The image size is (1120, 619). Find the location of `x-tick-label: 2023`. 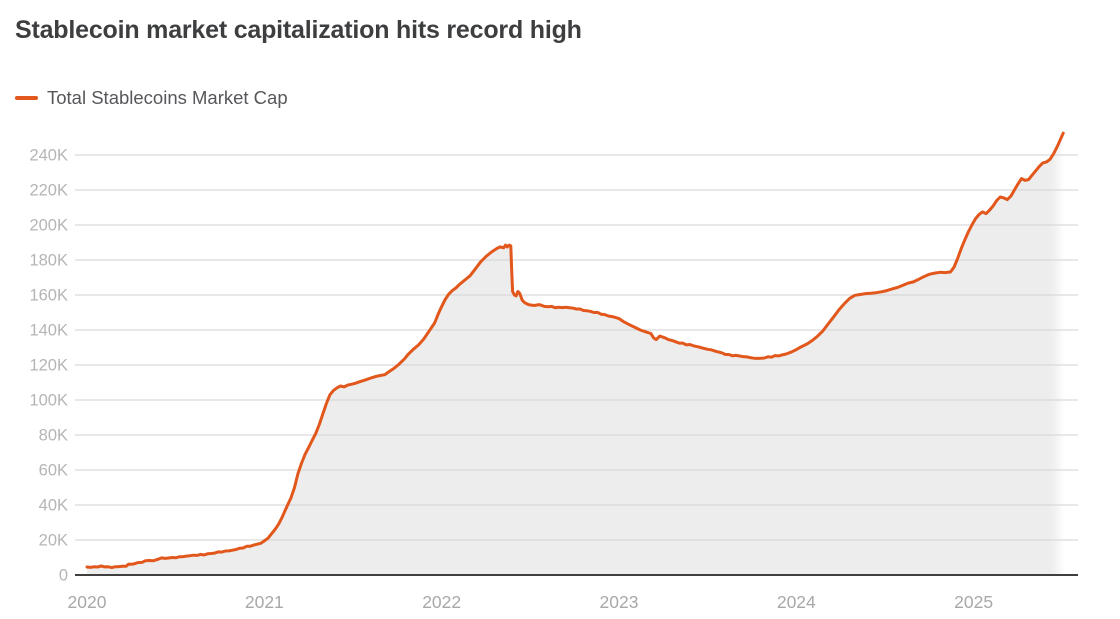

x-tick-label: 2023 is located at coordinates (619, 602).